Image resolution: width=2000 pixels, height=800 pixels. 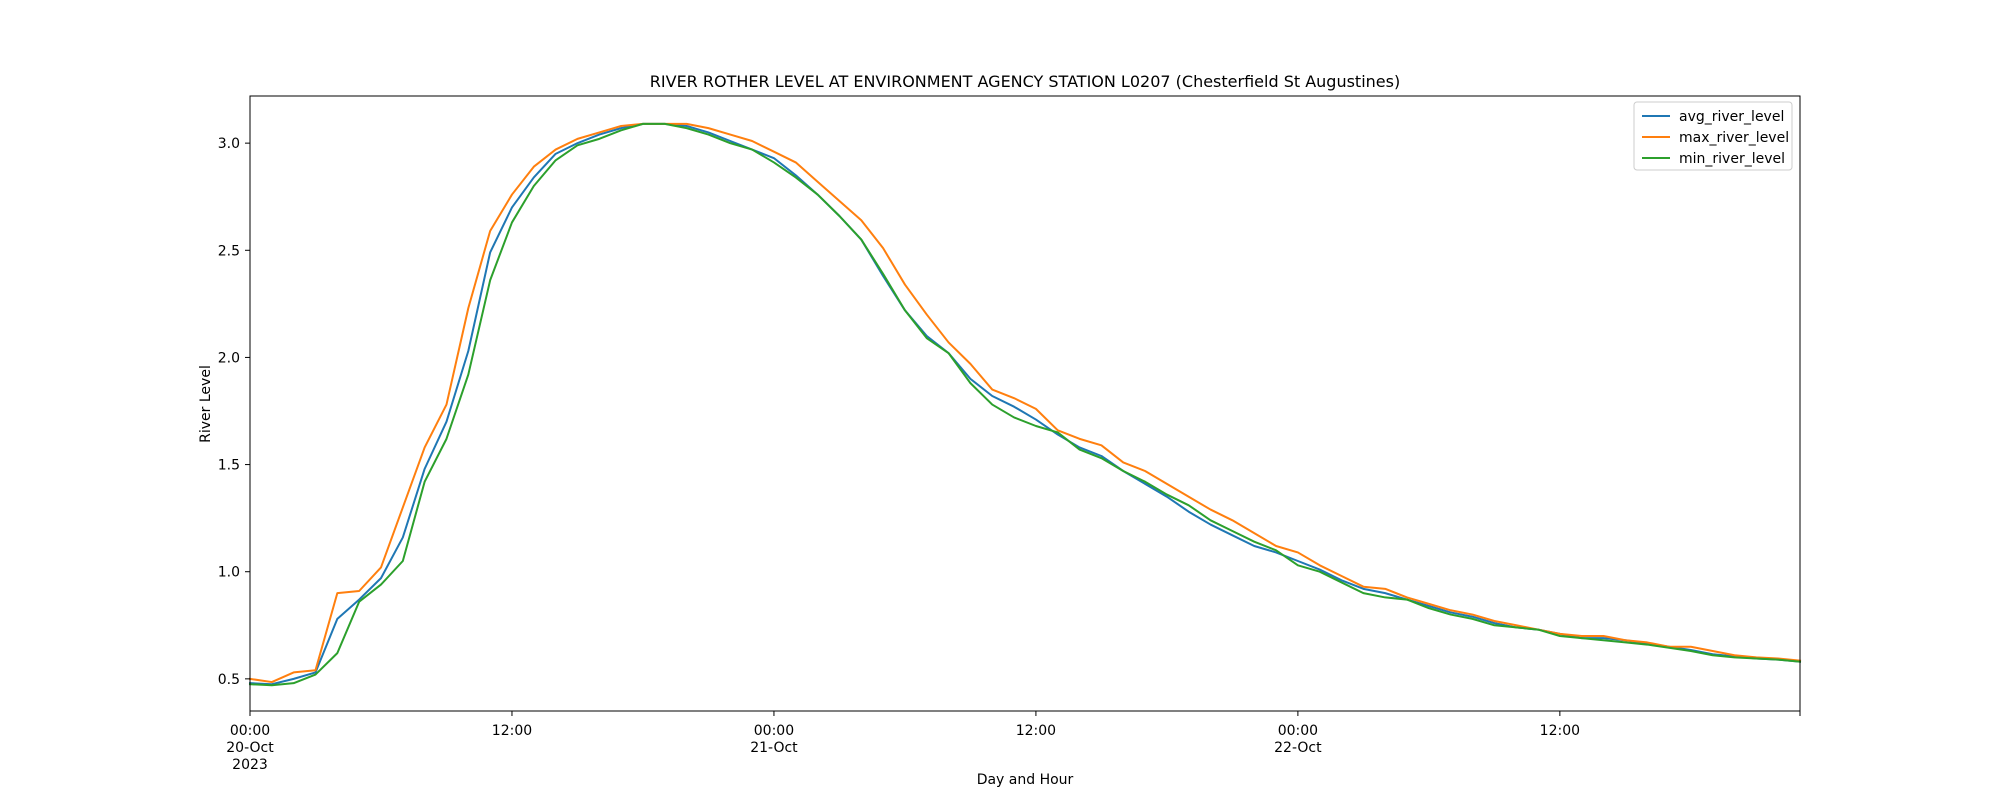 I want to click on x-tick-label: 2023, so click(x=250, y=765).